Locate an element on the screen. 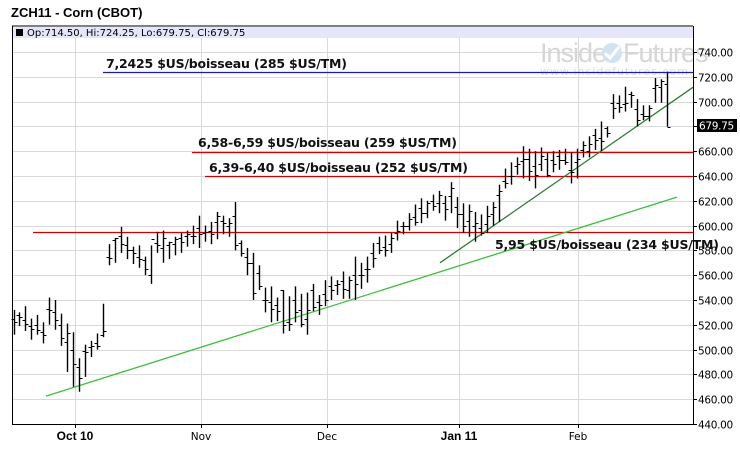 The height and width of the screenshot is (449, 740). watermark-url: www.insidefutures.com is located at coordinates (614, 71).